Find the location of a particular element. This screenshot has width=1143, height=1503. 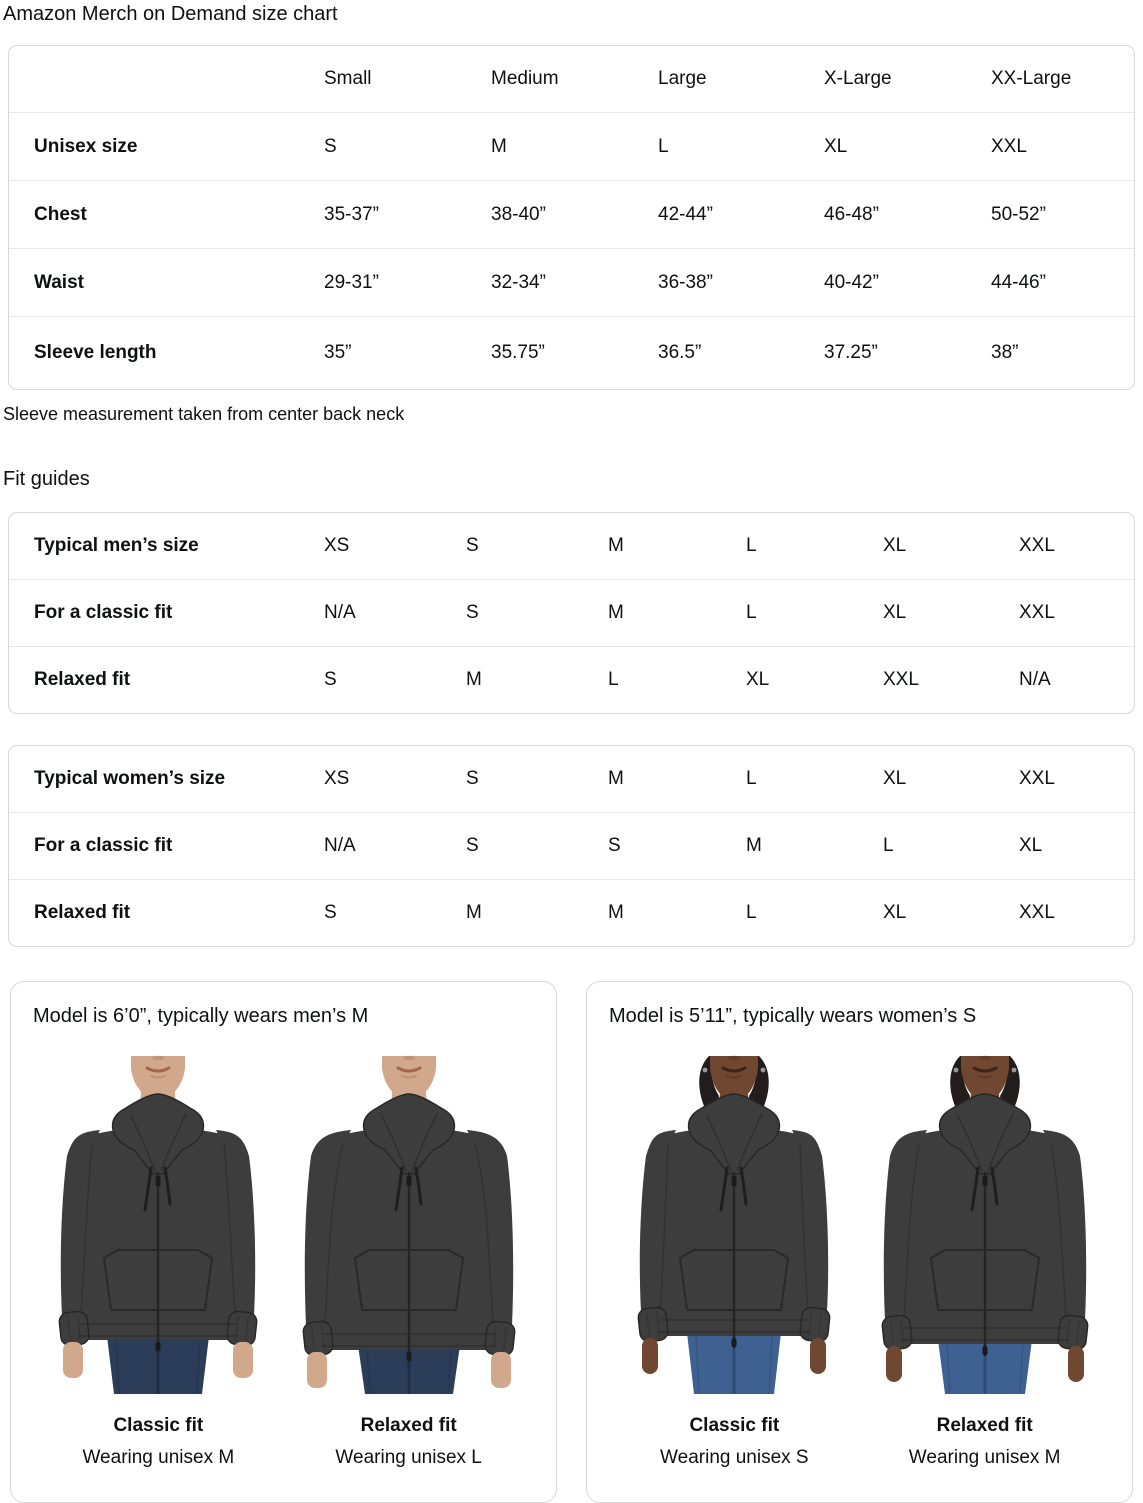

size-chart-cell: 50-52” is located at coordinates (1018, 214).